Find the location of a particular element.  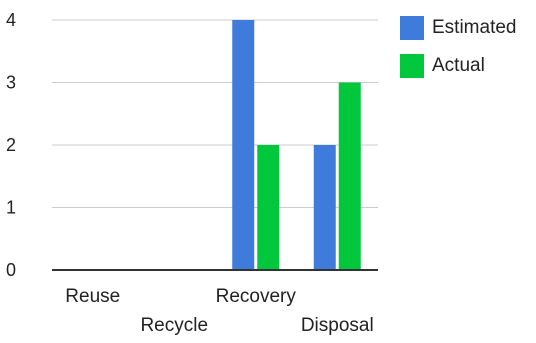

legend-swatch-estimated is located at coordinates (412, 28).